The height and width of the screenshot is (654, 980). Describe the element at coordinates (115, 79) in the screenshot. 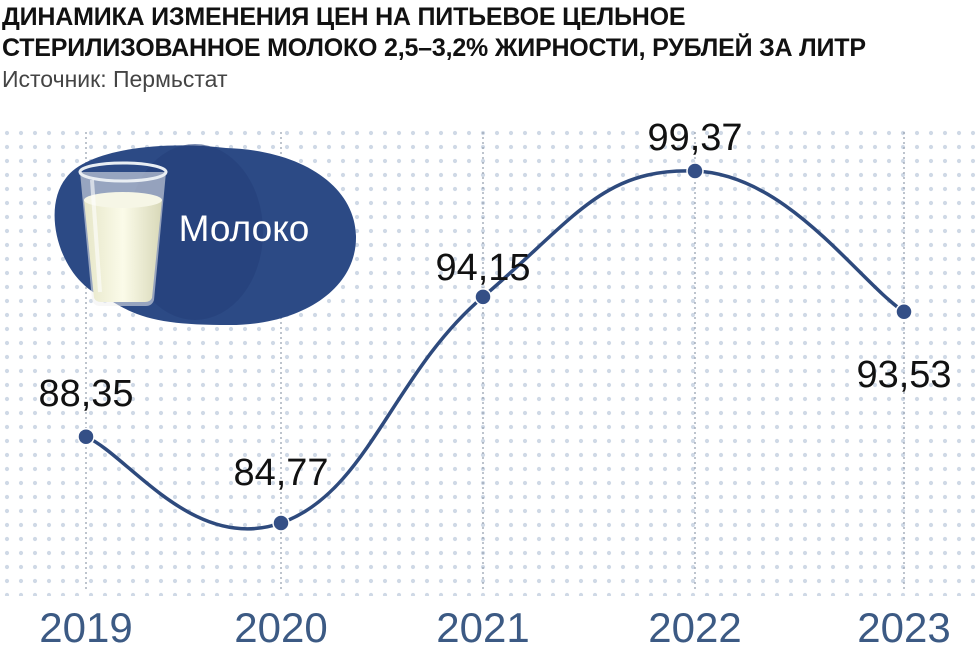

I see `chart-source: Источник: Пермьстат` at that location.